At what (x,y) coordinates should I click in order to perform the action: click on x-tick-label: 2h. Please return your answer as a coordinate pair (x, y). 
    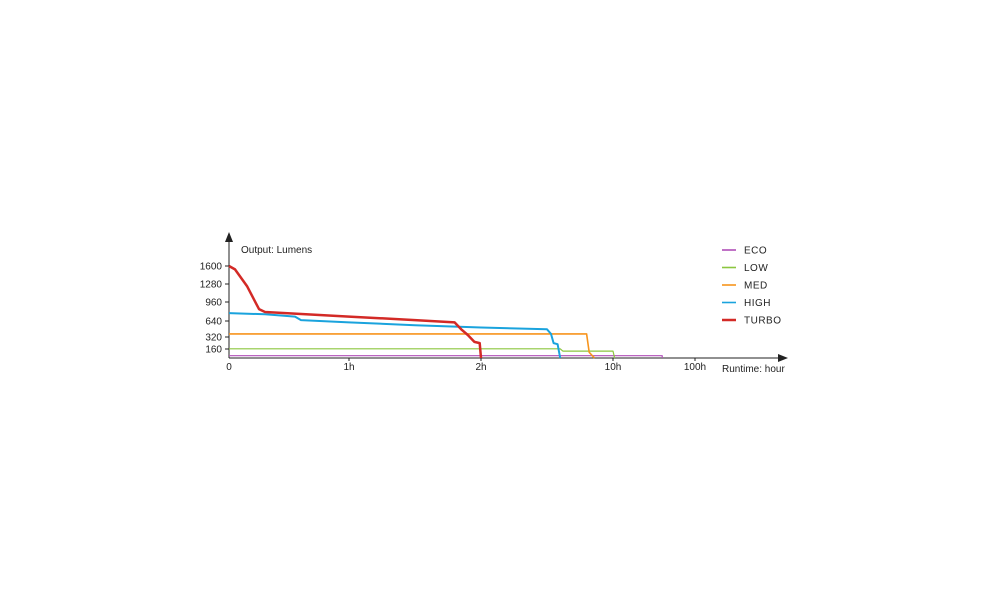
    Looking at the image, I should click on (480, 367).